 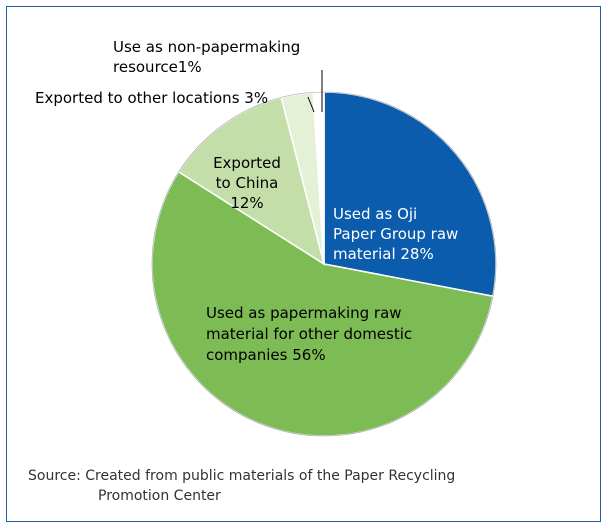 What do you see at coordinates (304, 313) in the screenshot?
I see `label-domestic-line1: Used as papermaking raw` at bounding box center [304, 313].